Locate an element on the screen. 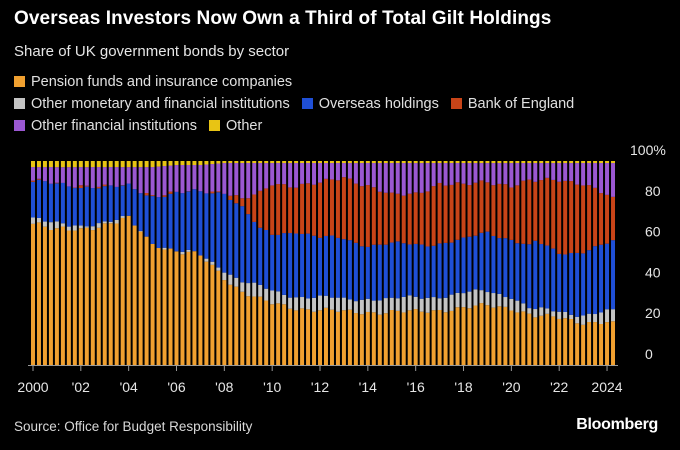 This screenshot has width=680, height=450. x-tick-label: '14 is located at coordinates (368, 387).